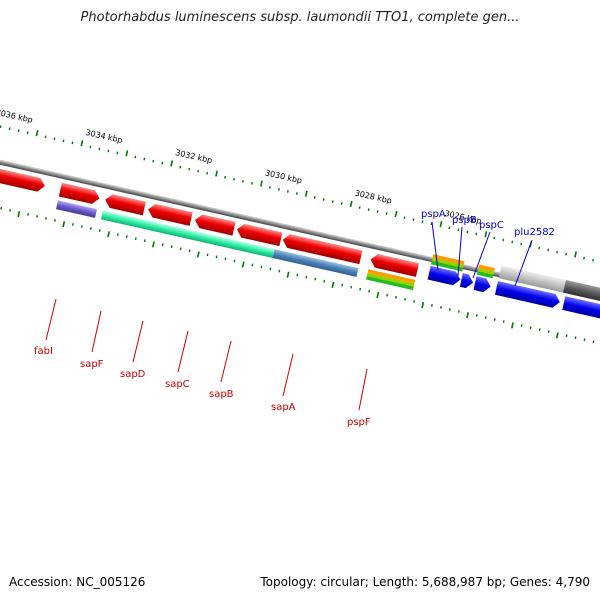 Image resolution: width=600 pixels, height=600 pixels. I want to click on gene-arrow-sapA, so click(322, 249).